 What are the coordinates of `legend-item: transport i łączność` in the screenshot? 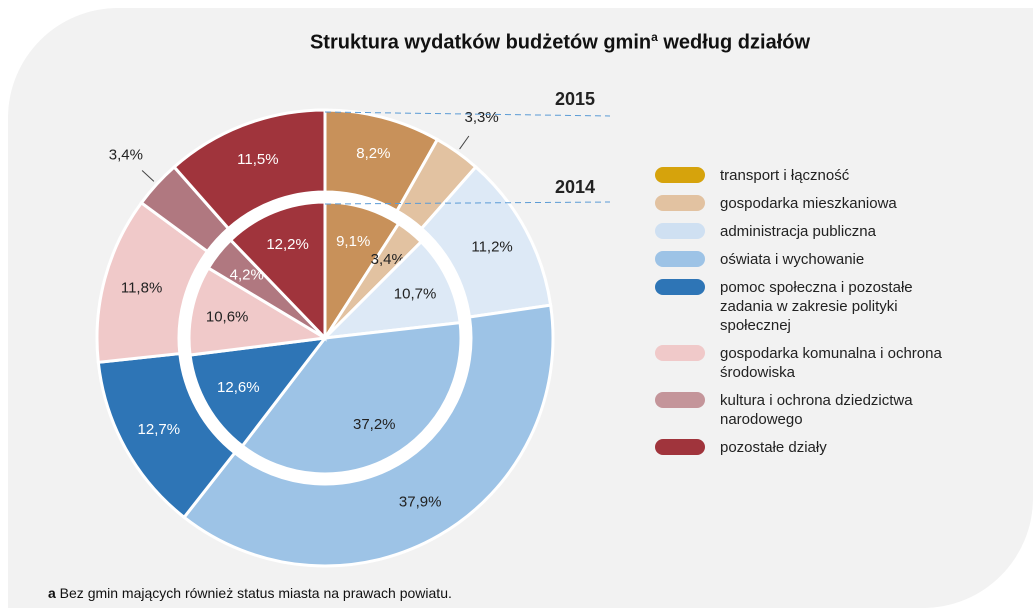 It's located at (800, 175).